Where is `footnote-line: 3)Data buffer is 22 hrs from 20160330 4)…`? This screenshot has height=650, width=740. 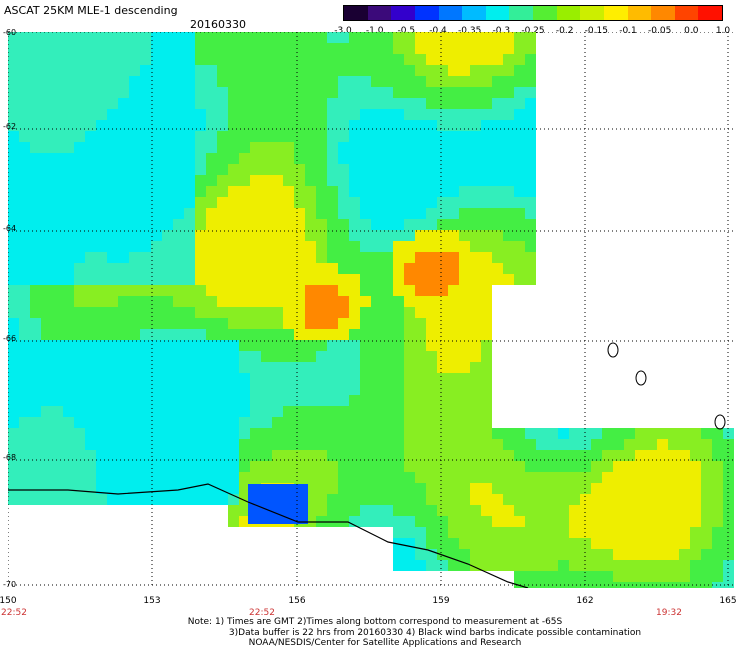 footnote-line: 3)Data buffer is 22 hrs from 20160330 4)… is located at coordinates (435, 632).